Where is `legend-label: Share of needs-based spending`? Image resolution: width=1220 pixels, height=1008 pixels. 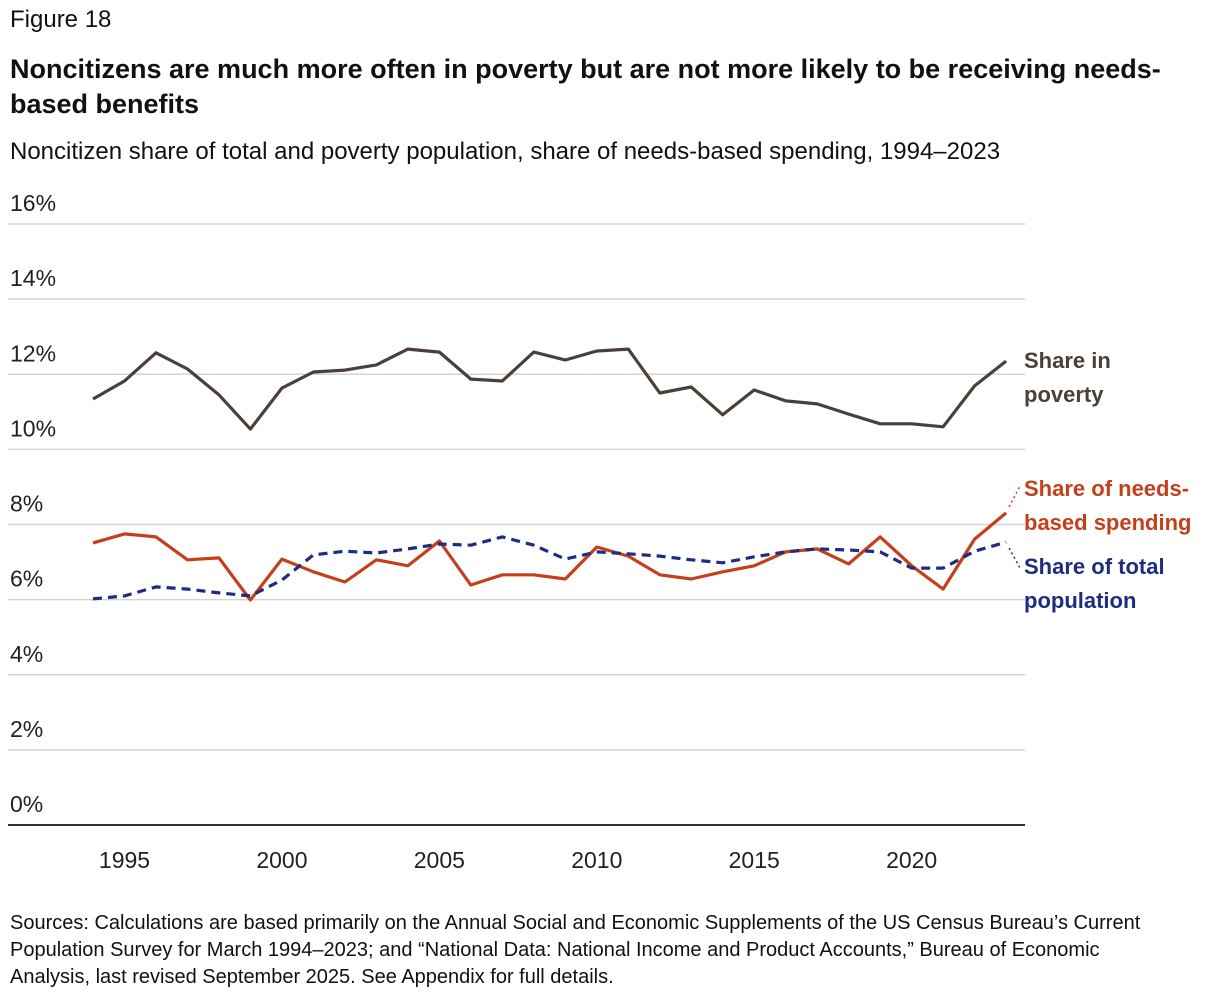
legend-label: Share of needs-based spending is located at coordinates (1108, 505).